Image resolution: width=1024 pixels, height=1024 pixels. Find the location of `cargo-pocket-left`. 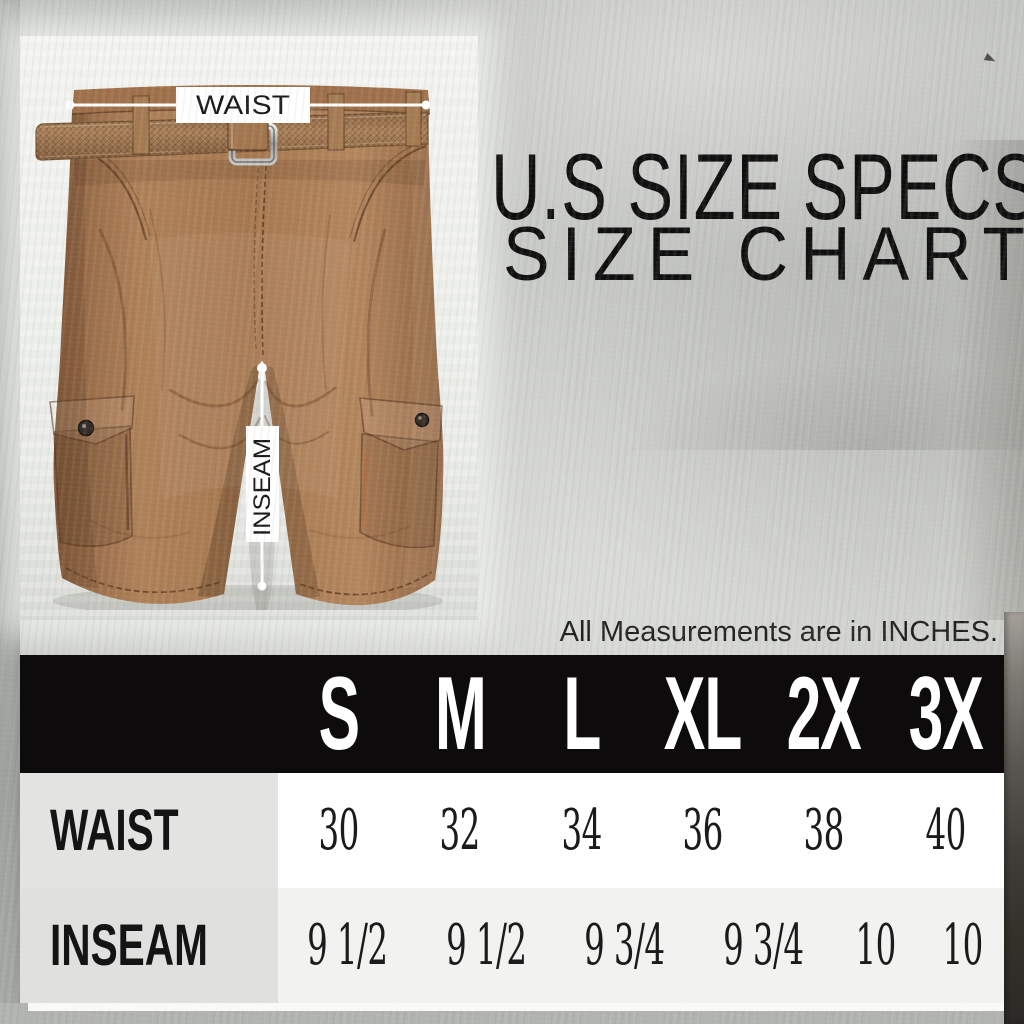

cargo-pocket-left is located at coordinates (92, 471).